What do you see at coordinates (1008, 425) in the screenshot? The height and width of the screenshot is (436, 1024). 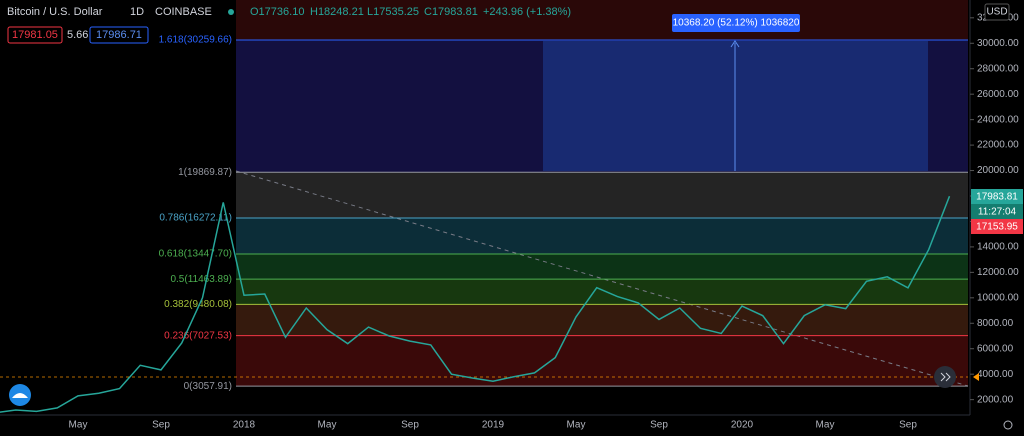 I see `settings` at bounding box center [1008, 425].